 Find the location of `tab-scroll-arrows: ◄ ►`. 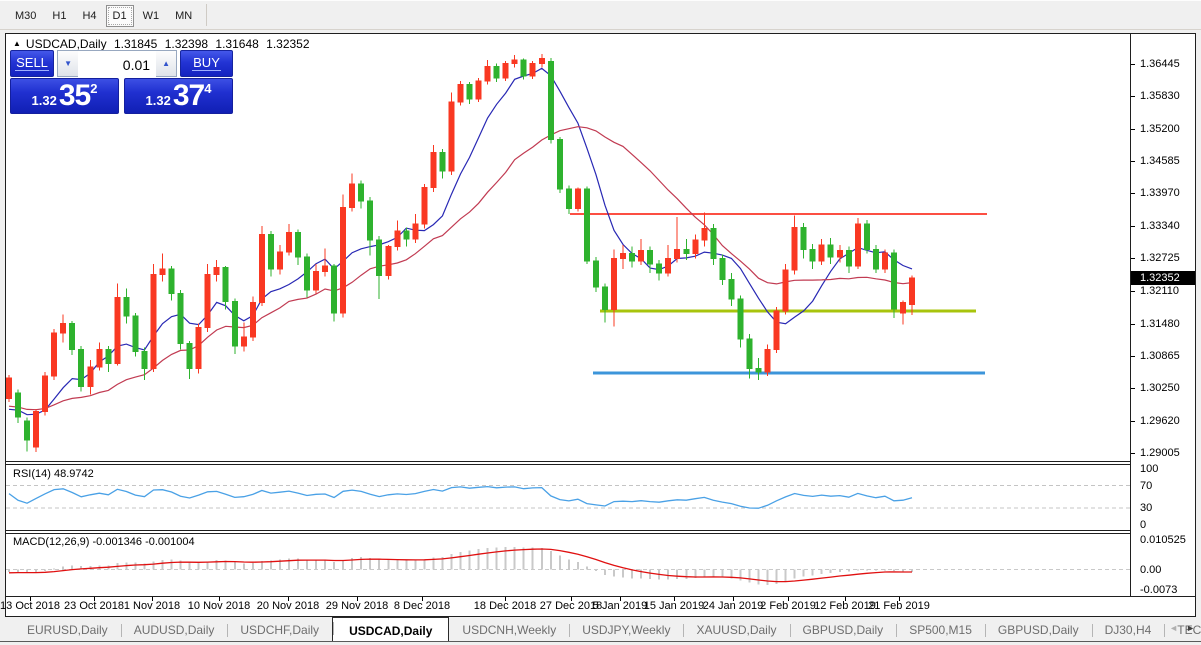

tab-scroll-arrows: ◄ ► is located at coordinates (1182, 628).